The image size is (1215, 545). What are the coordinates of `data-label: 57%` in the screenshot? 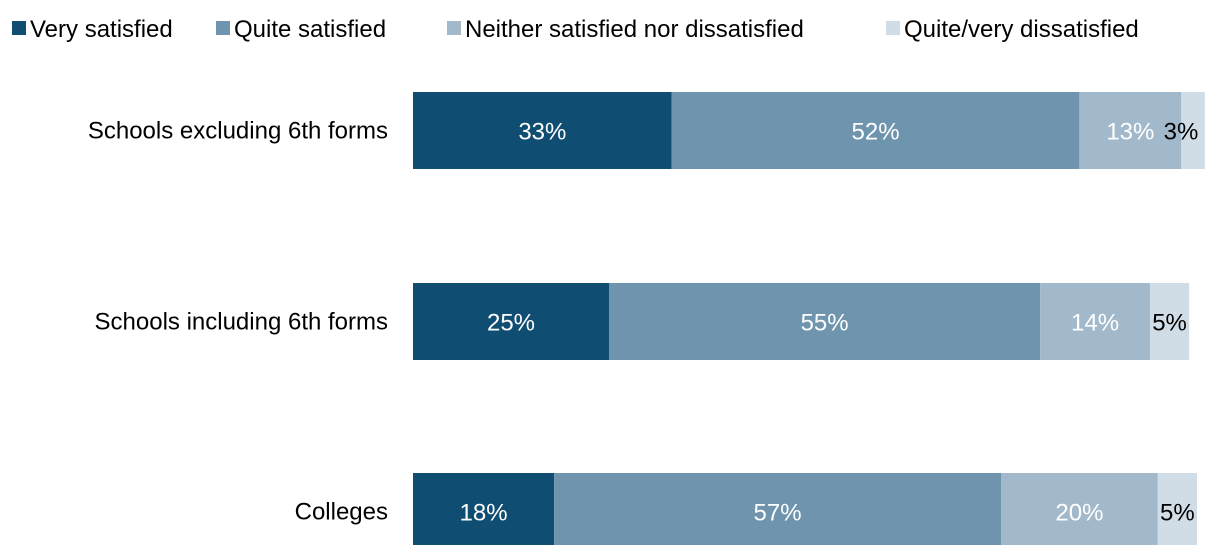 It's located at (778, 513).